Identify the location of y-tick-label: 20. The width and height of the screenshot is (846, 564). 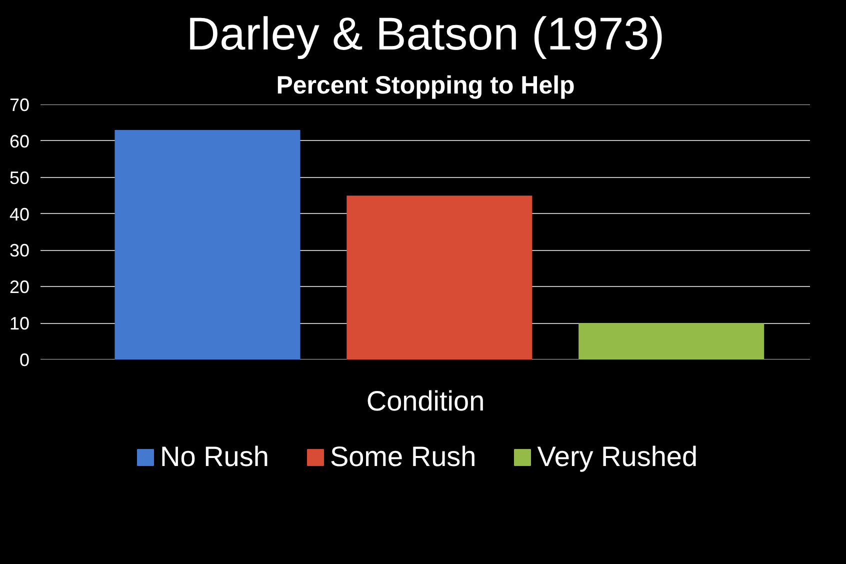
(19, 287).